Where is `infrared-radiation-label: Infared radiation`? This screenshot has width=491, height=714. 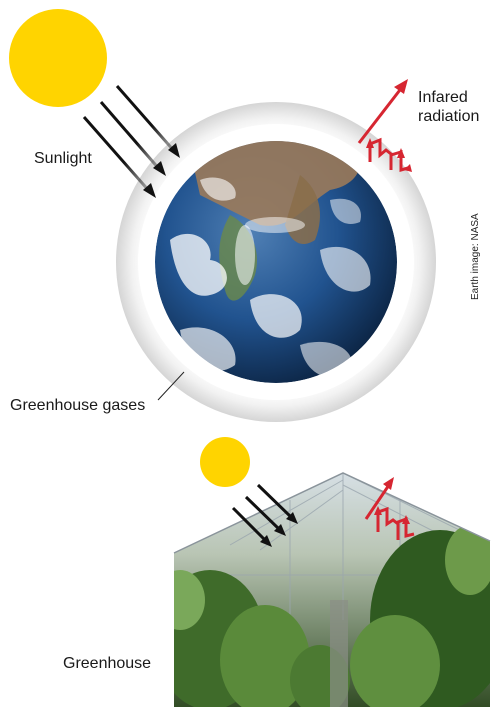
infrared-radiation-label: Infared radiation is located at coordinates (448, 107).